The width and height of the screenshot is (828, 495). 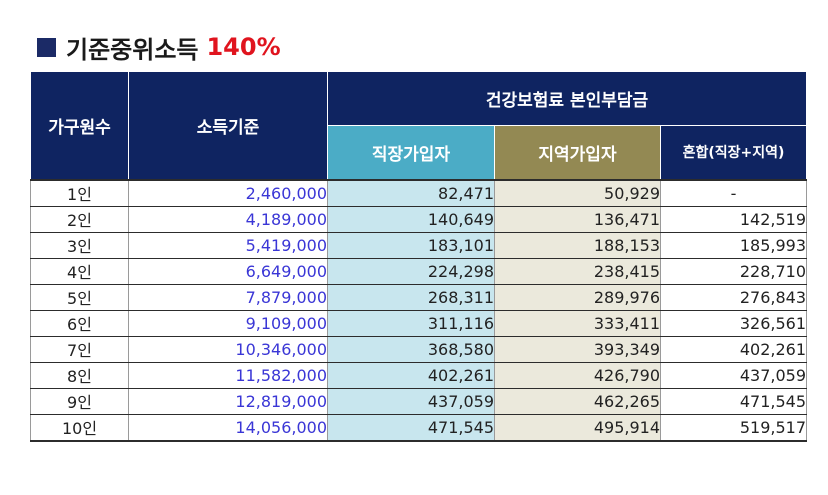 I want to click on header-local: 지역가입자, so click(x=577, y=152).